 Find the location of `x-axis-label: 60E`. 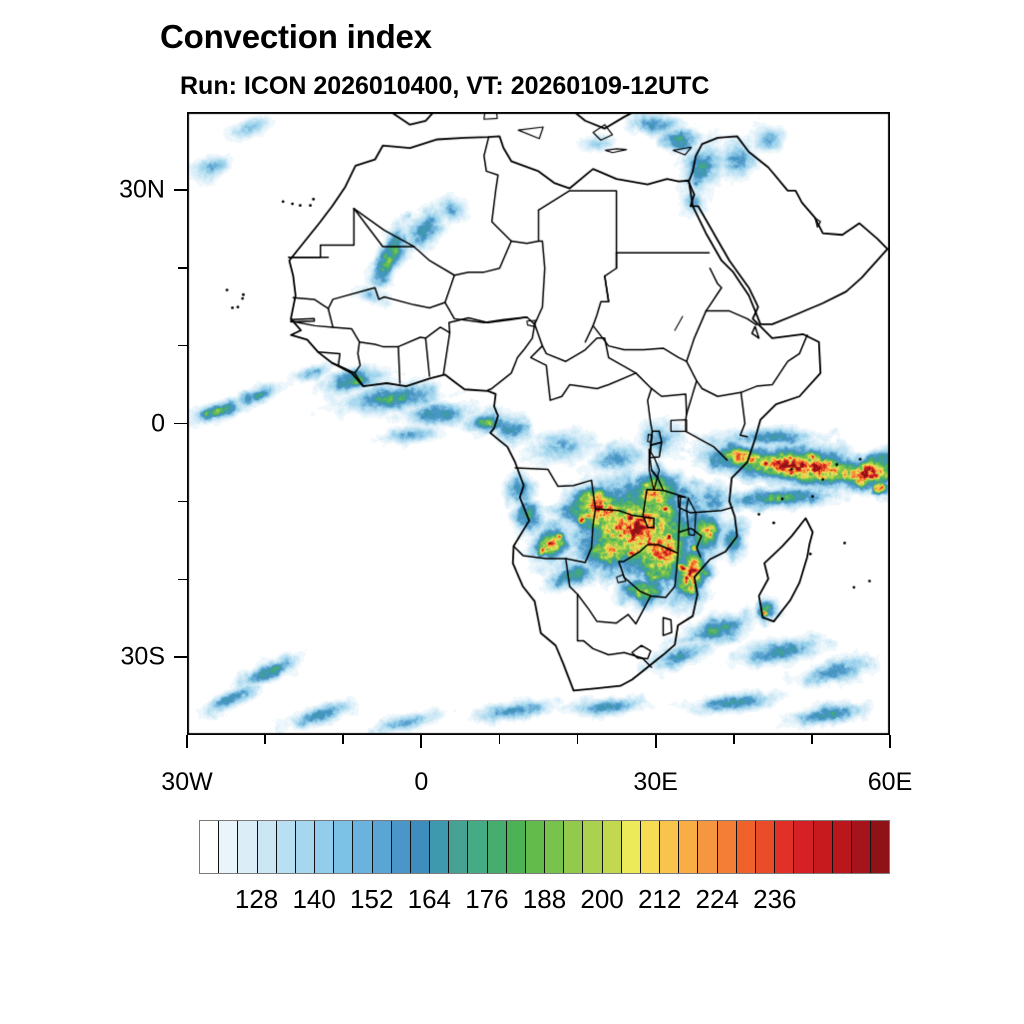

x-axis-label: 60E is located at coordinates (890, 782).